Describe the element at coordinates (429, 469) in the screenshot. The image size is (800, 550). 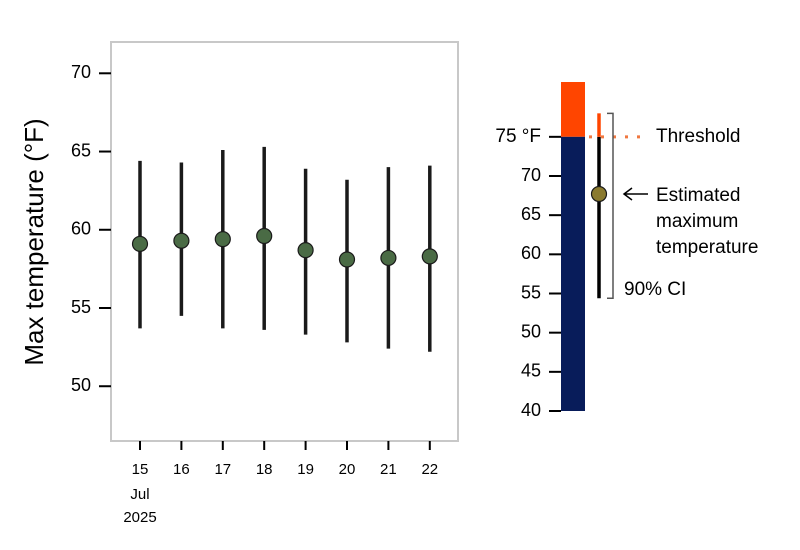
I see `x-tick-label: 22` at that location.